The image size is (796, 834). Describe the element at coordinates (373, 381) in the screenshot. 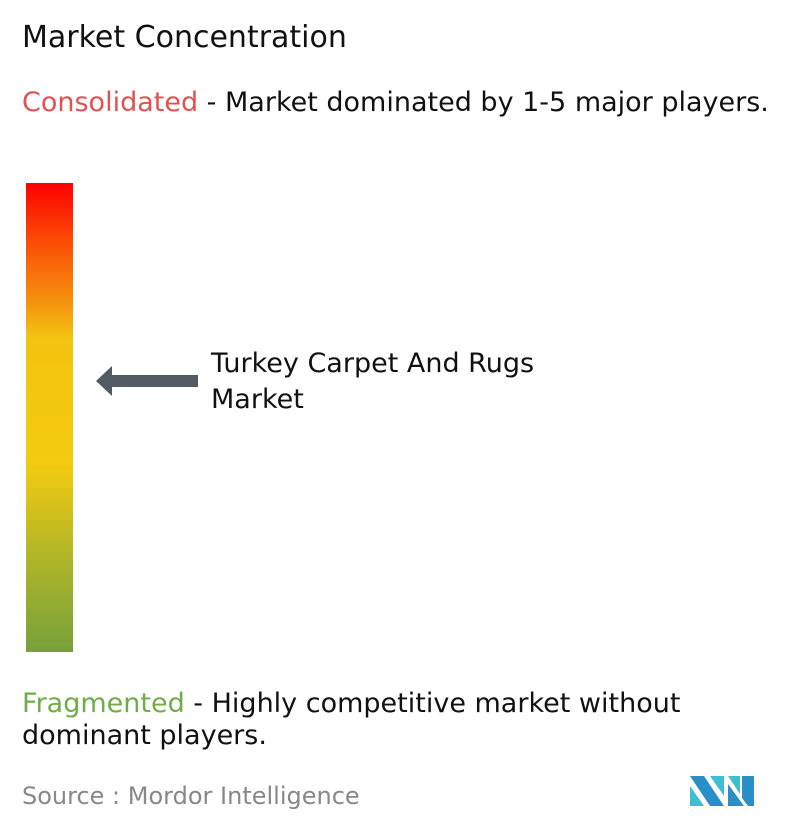

I see `market-label: Turkey Carpet And Rugs Market` at that location.